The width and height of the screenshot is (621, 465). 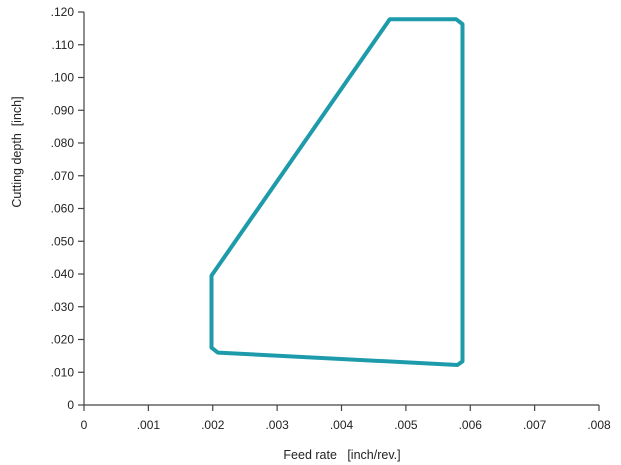 I want to click on x-tick-label: .007, so click(x=535, y=425).